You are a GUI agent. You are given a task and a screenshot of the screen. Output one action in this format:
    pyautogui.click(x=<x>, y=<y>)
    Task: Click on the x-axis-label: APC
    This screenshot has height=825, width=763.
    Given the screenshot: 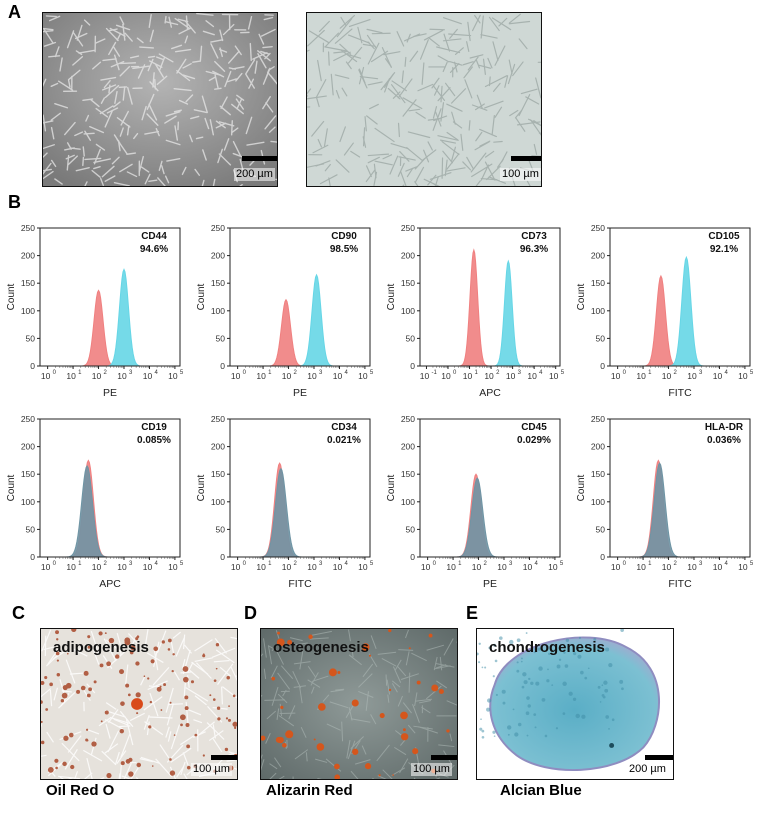 What is the action you would take?
    pyautogui.click(x=490, y=393)
    